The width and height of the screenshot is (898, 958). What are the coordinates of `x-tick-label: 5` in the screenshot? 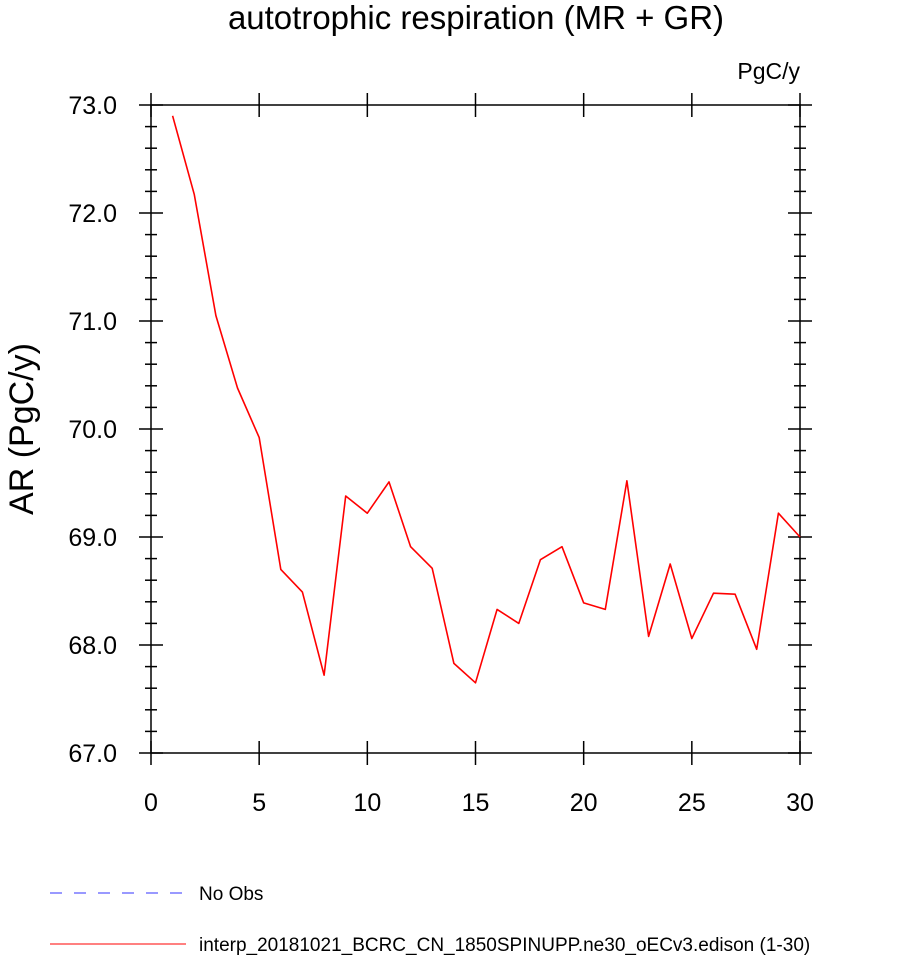 It's located at (259, 803).